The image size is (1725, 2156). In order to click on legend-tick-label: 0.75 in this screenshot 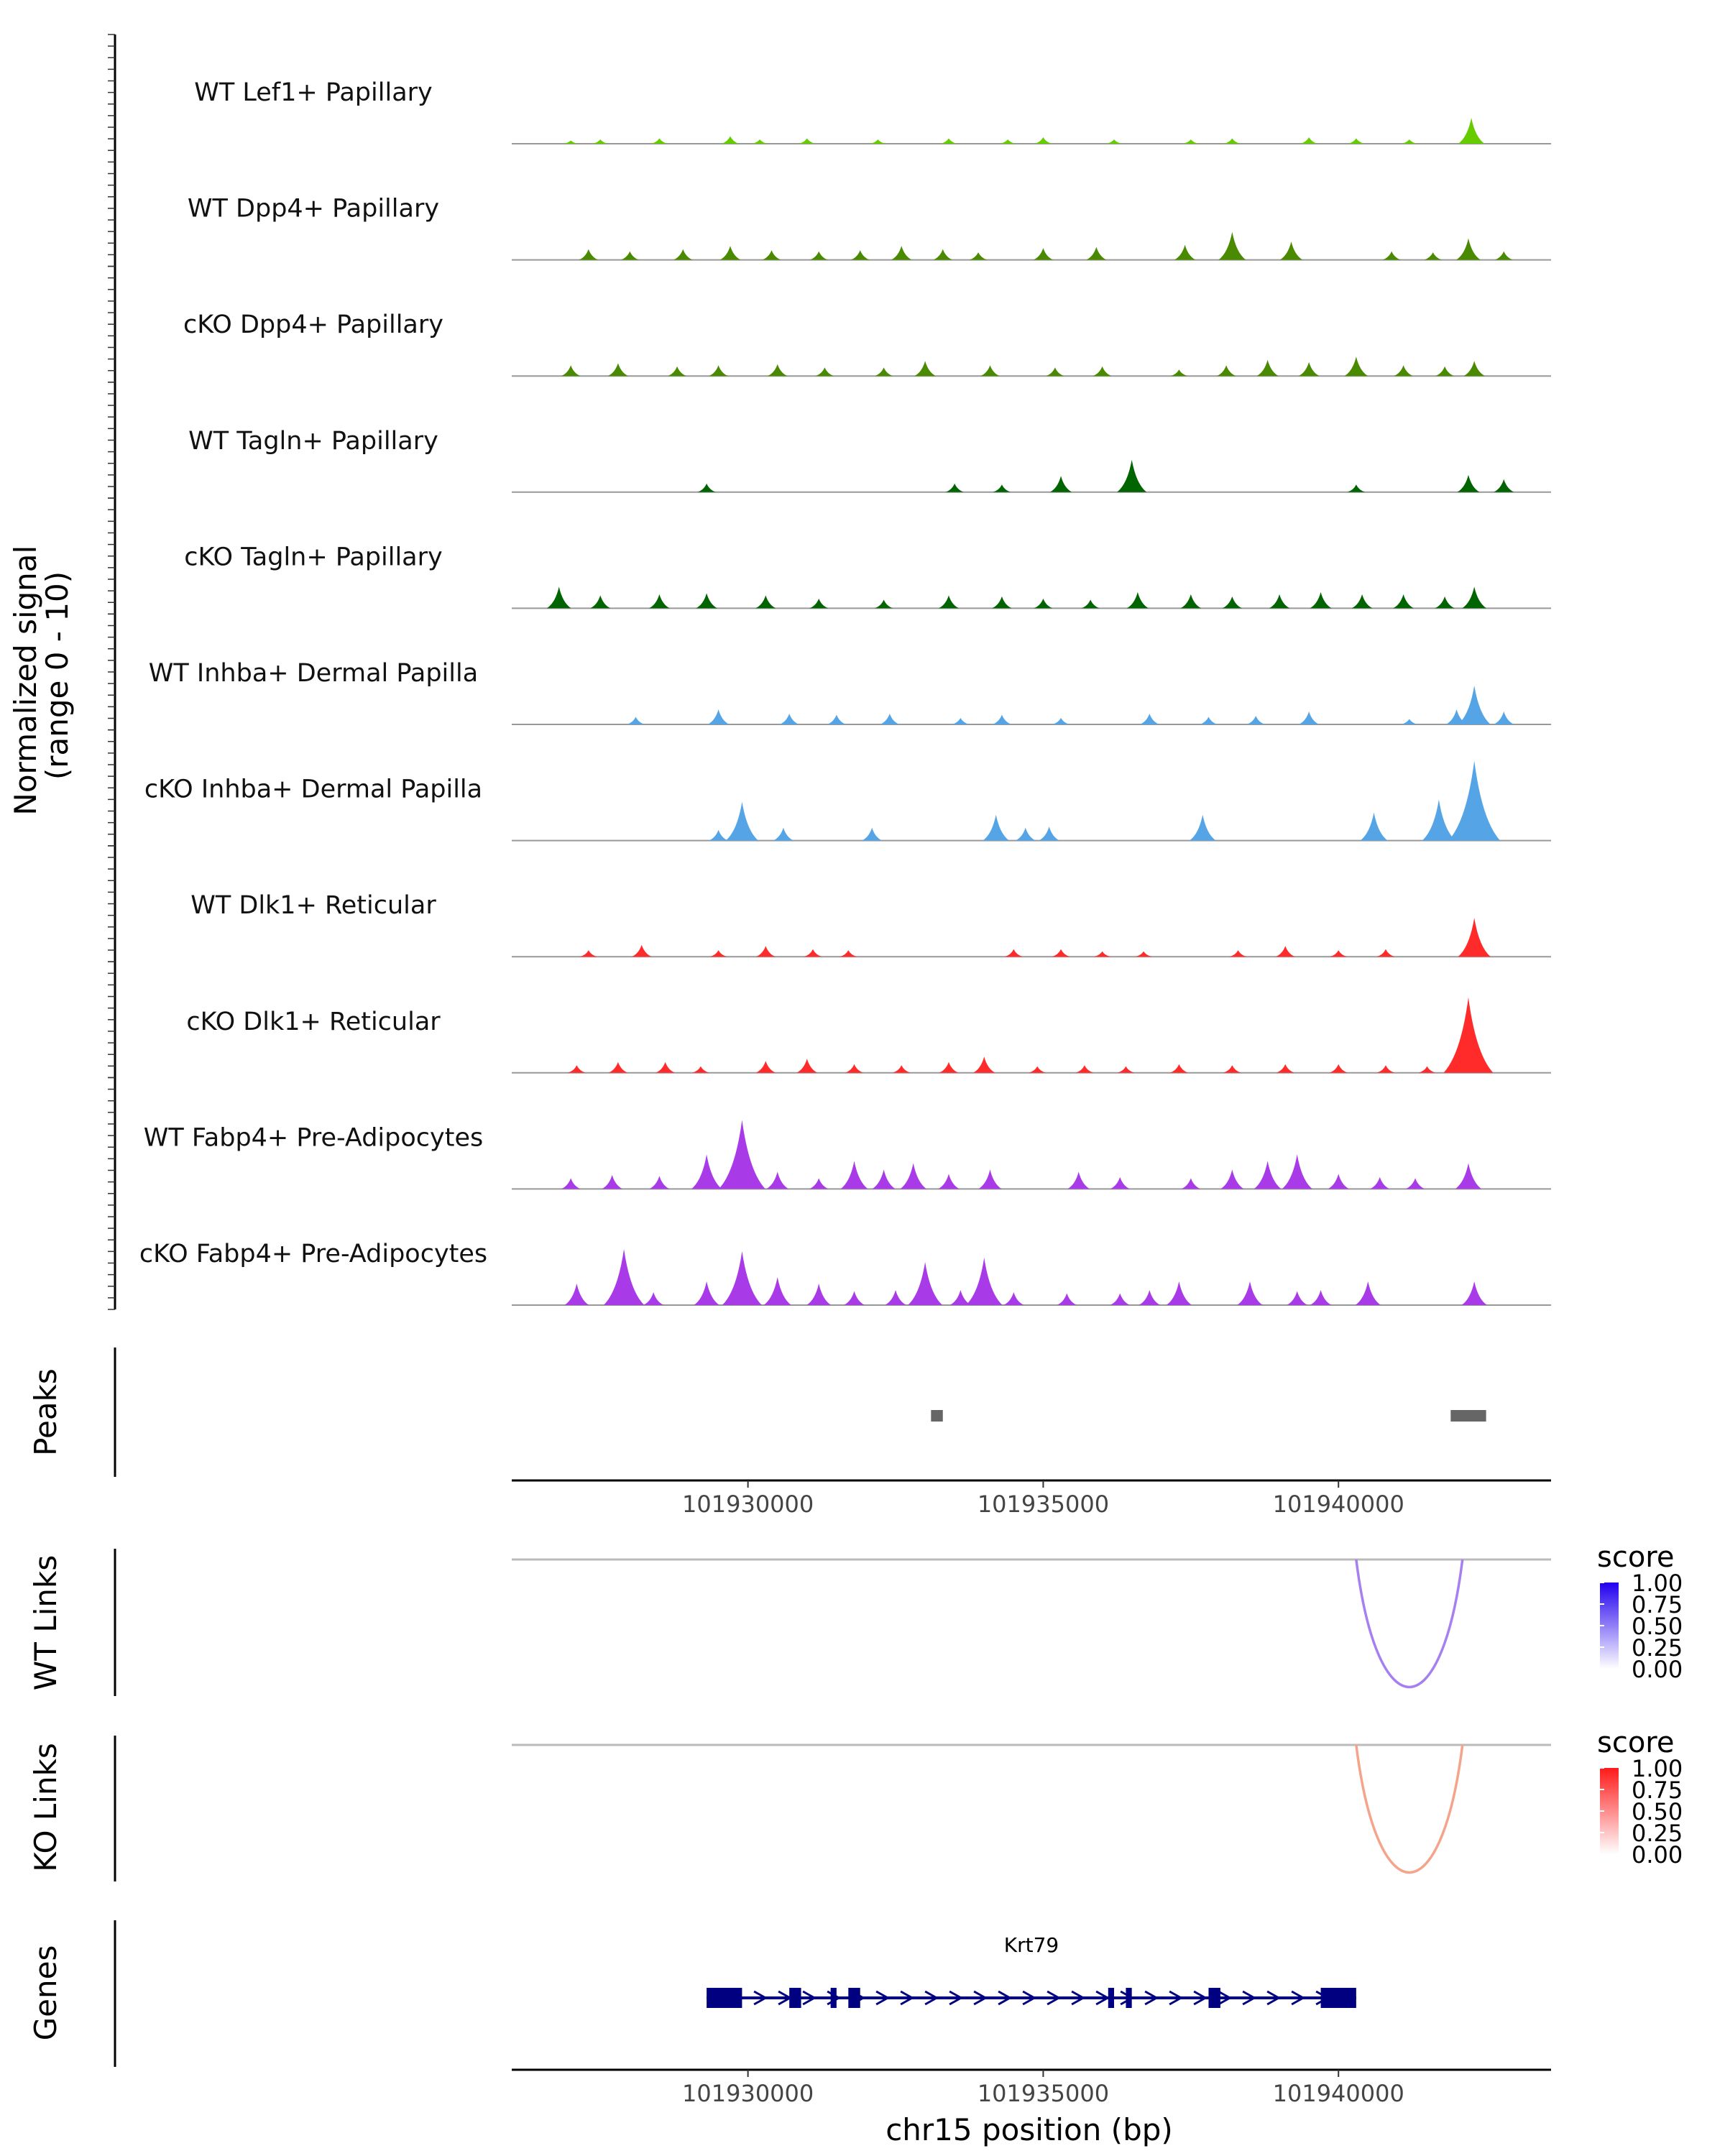, I will do `click(1657, 1791)`.